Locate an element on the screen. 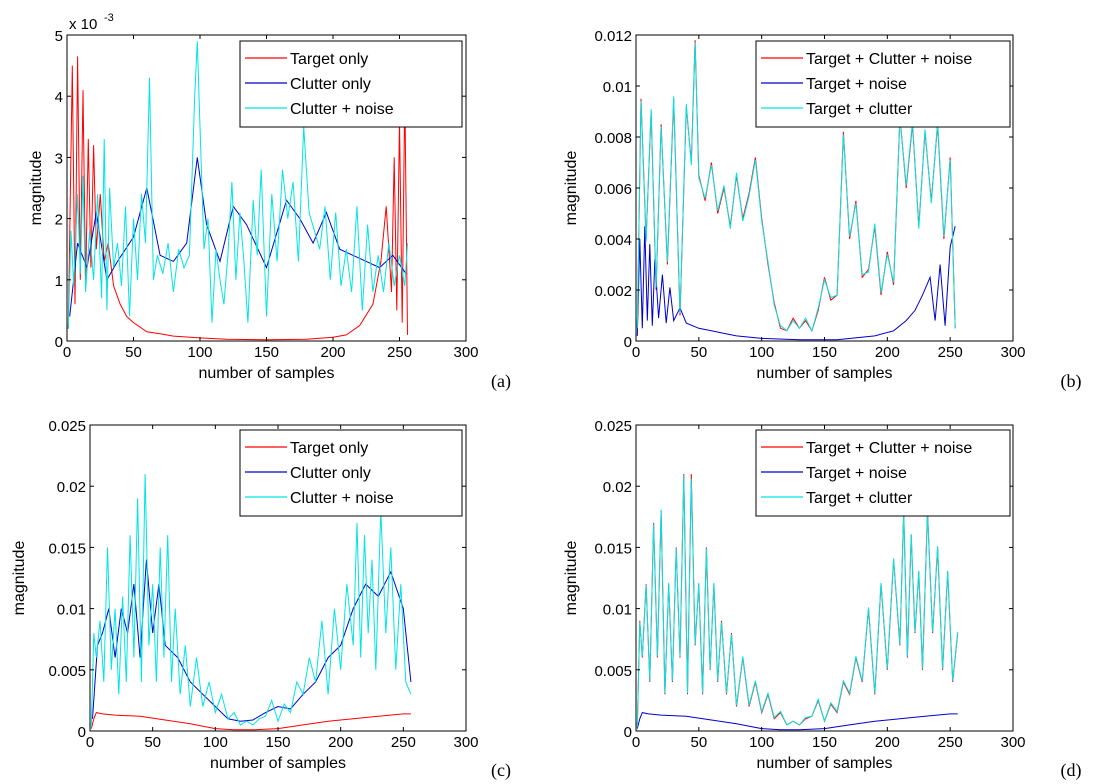  y-tick-label: 1 is located at coordinates (59, 281).